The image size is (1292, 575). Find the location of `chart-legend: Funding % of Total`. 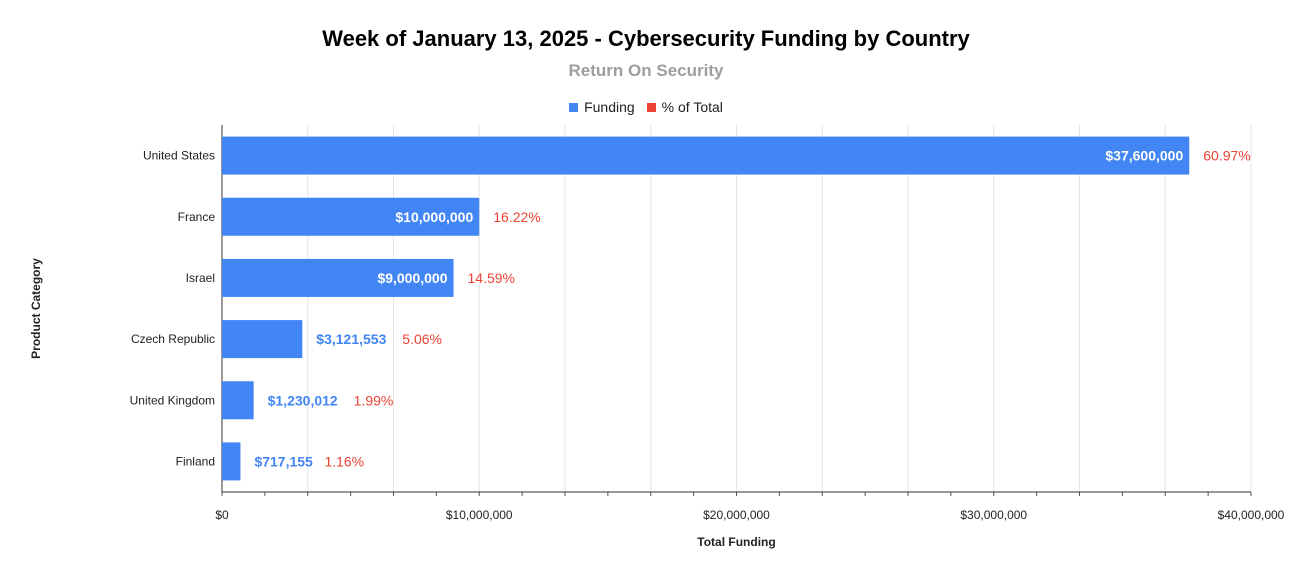

chart-legend: Funding % of Total is located at coordinates (646, 107).